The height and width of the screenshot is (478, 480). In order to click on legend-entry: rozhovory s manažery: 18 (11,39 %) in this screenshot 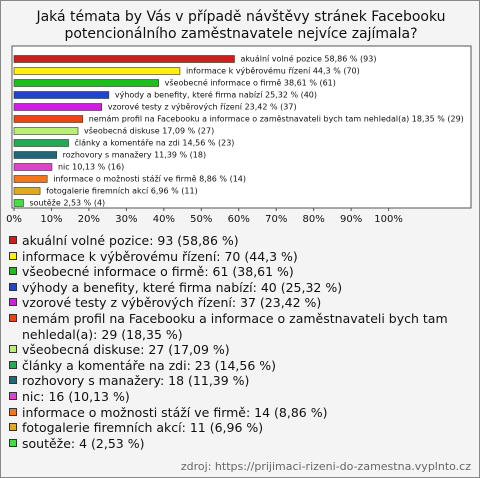, I will do `click(229, 381)`.